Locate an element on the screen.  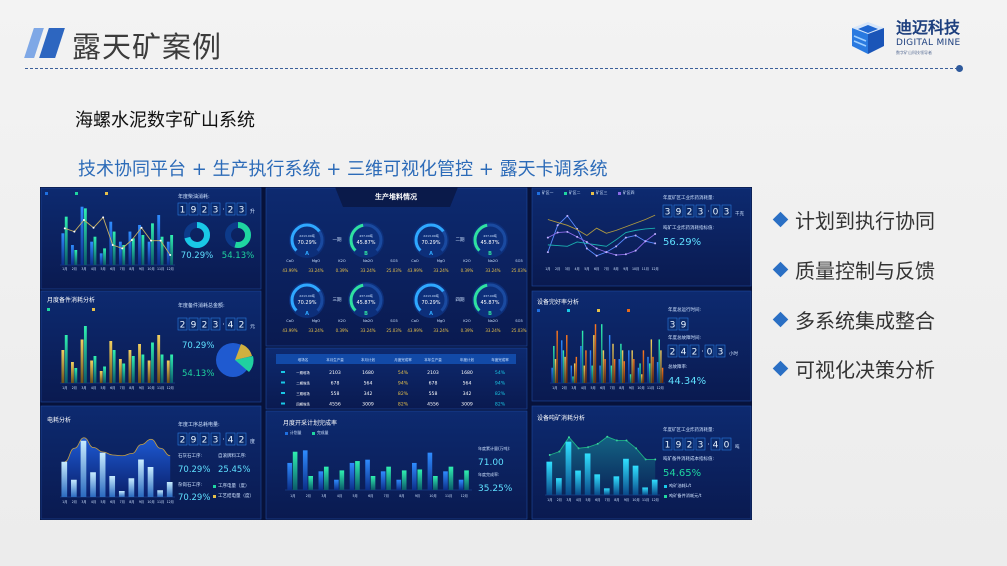
oxide-label: CaO is located at coordinates (290, 261).